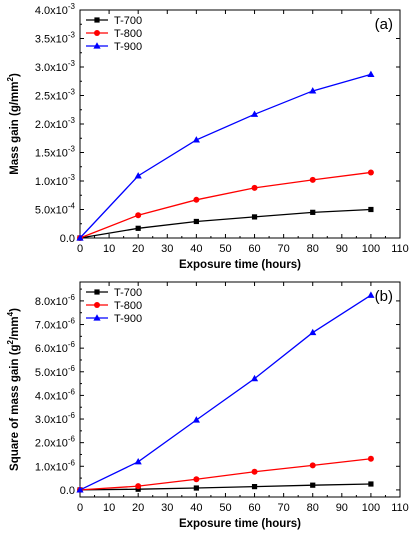 The height and width of the screenshot is (550, 411). What do you see at coordinates (55, 300) in the screenshot?
I see `y-tick-label: 8.0x10⁻⁶` at bounding box center [55, 300].